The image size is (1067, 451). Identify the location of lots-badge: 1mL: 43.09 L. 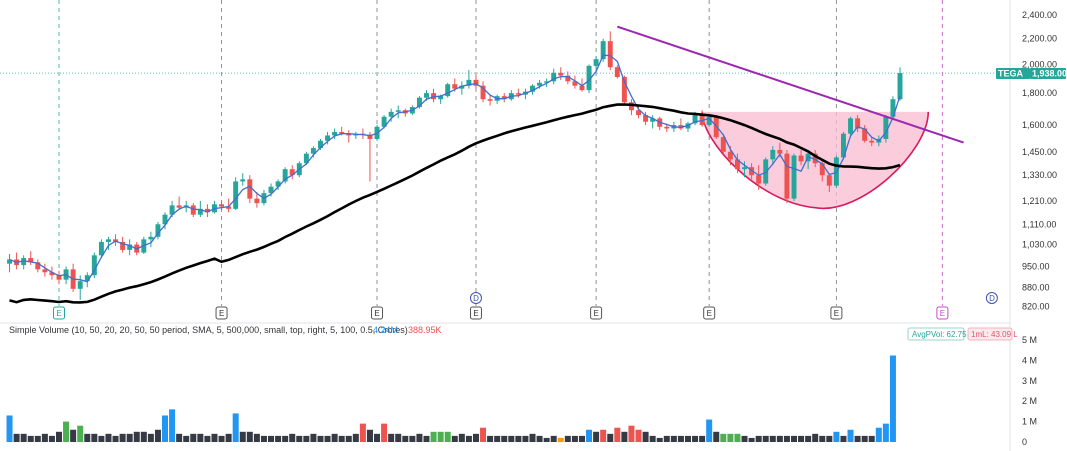
(992, 334).